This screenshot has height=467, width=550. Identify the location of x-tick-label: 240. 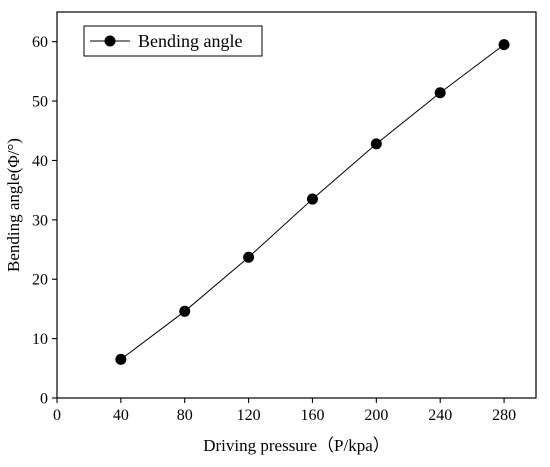
(440, 415).